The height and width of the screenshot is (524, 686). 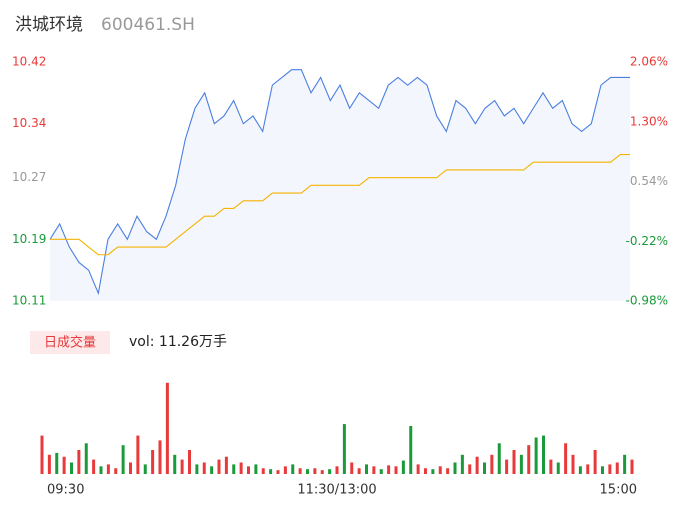 I want to click on x-tick-label: 11:30/13:00, so click(x=336, y=490).